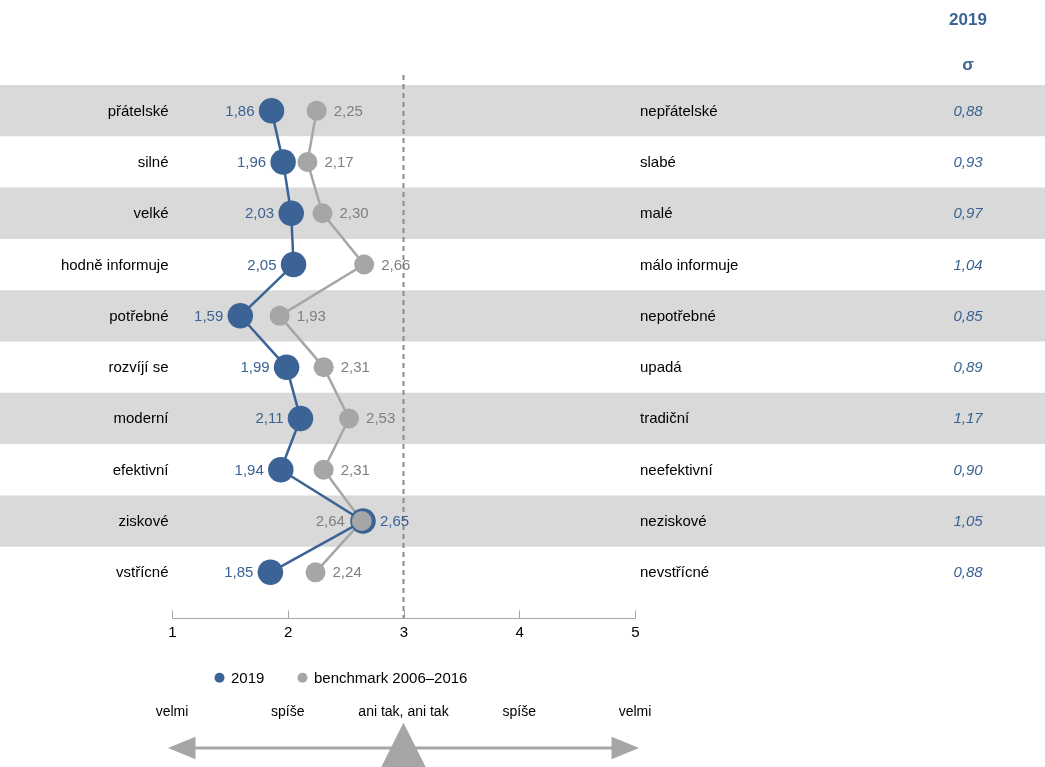 This screenshot has height=767, width=1045. What do you see at coordinates (354, 213) in the screenshot?
I see `data-label: 2,30` at bounding box center [354, 213].